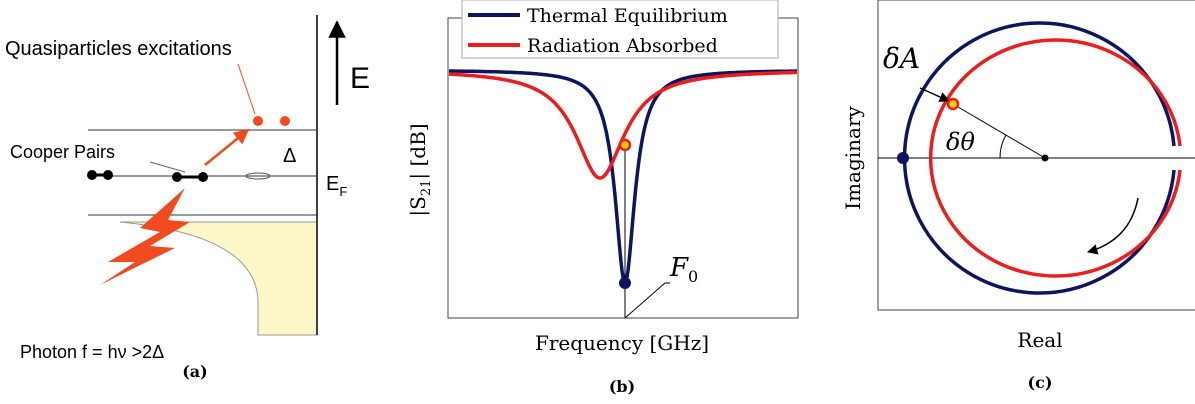 The image size is (1195, 404). Describe the element at coordinates (620, 29) in the screenshot. I see `legend` at that location.